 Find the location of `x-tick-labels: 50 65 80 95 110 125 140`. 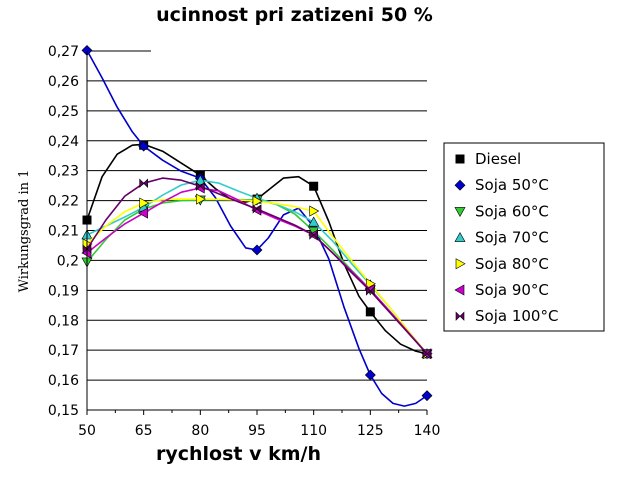

x-tick-labels: 50 65 80 95 110 125 140 is located at coordinates (259, 431).